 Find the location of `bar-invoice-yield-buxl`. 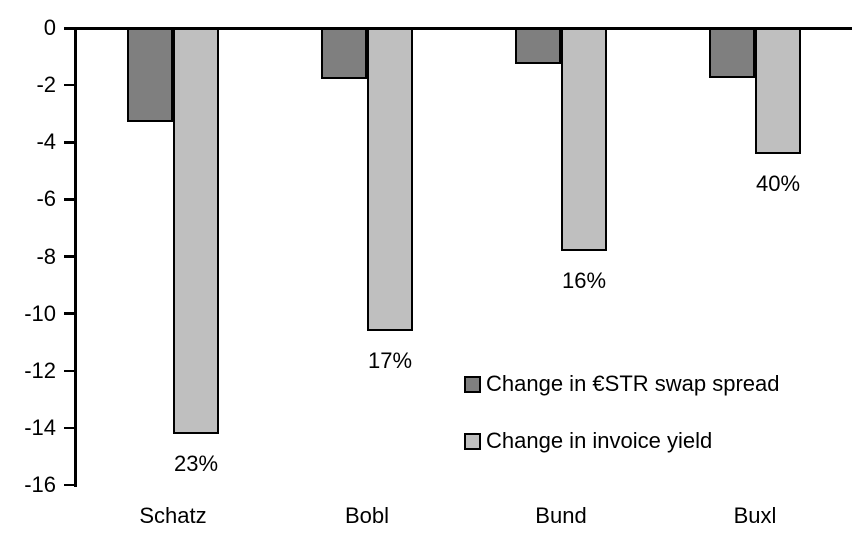

bar-invoice-yield-buxl is located at coordinates (778, 91).